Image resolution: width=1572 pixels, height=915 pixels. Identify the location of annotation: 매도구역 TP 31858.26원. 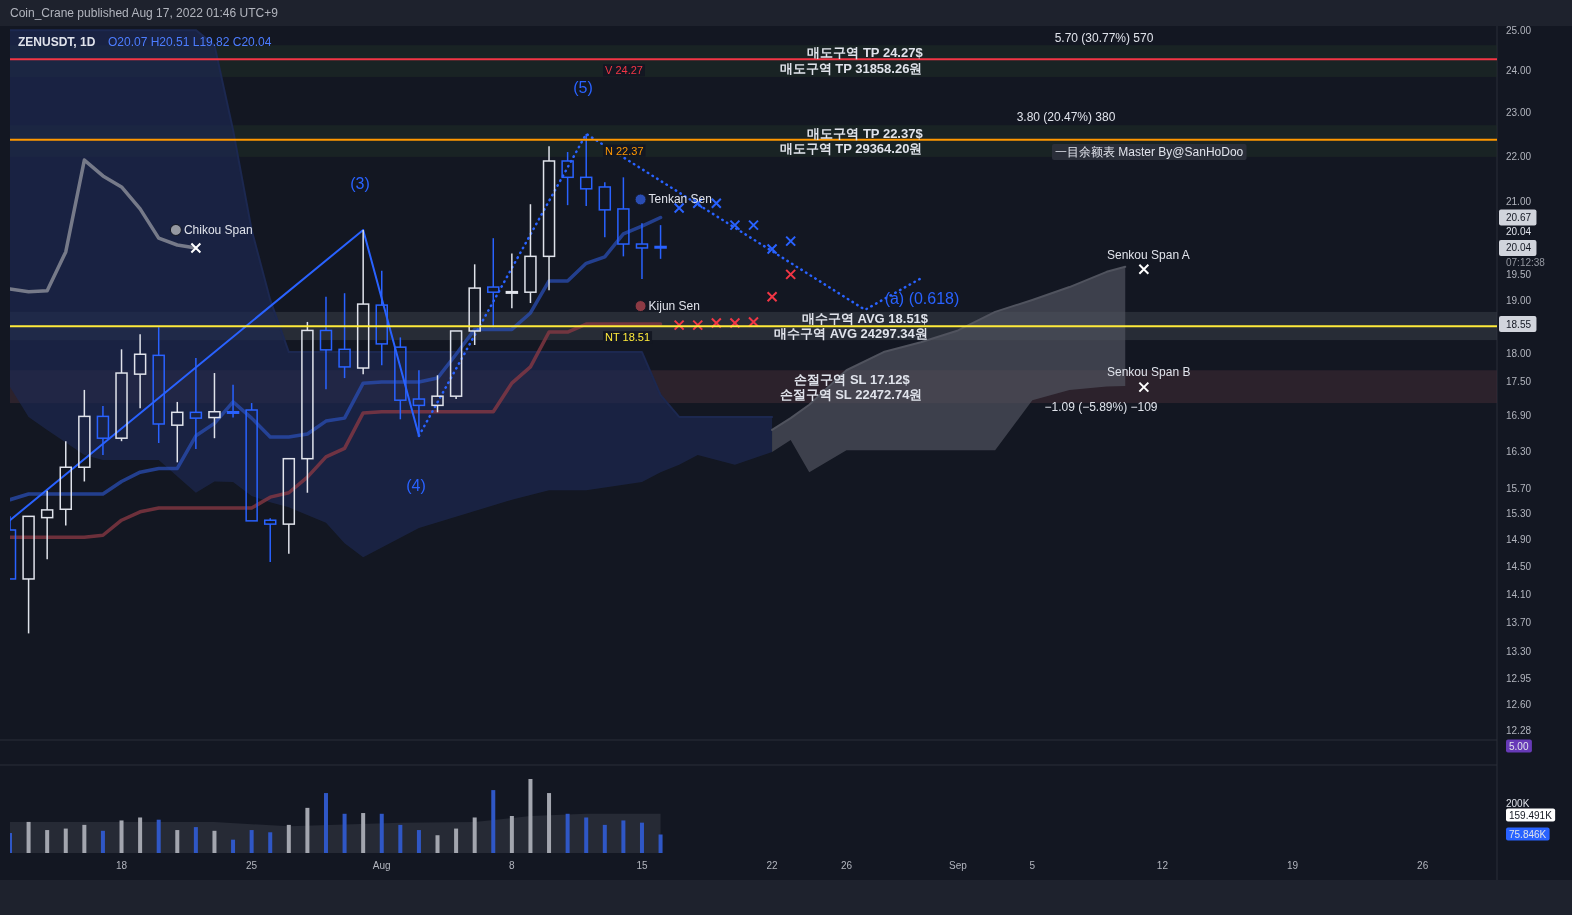
(851, 68).